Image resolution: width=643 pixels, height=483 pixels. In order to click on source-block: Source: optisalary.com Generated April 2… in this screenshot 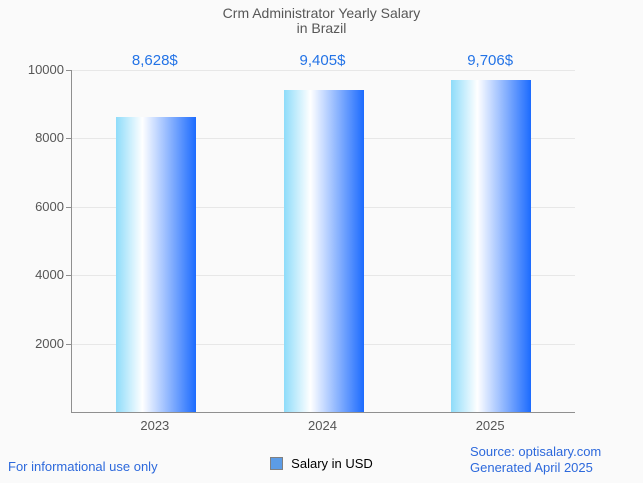, I will do `click(535, 459)`.